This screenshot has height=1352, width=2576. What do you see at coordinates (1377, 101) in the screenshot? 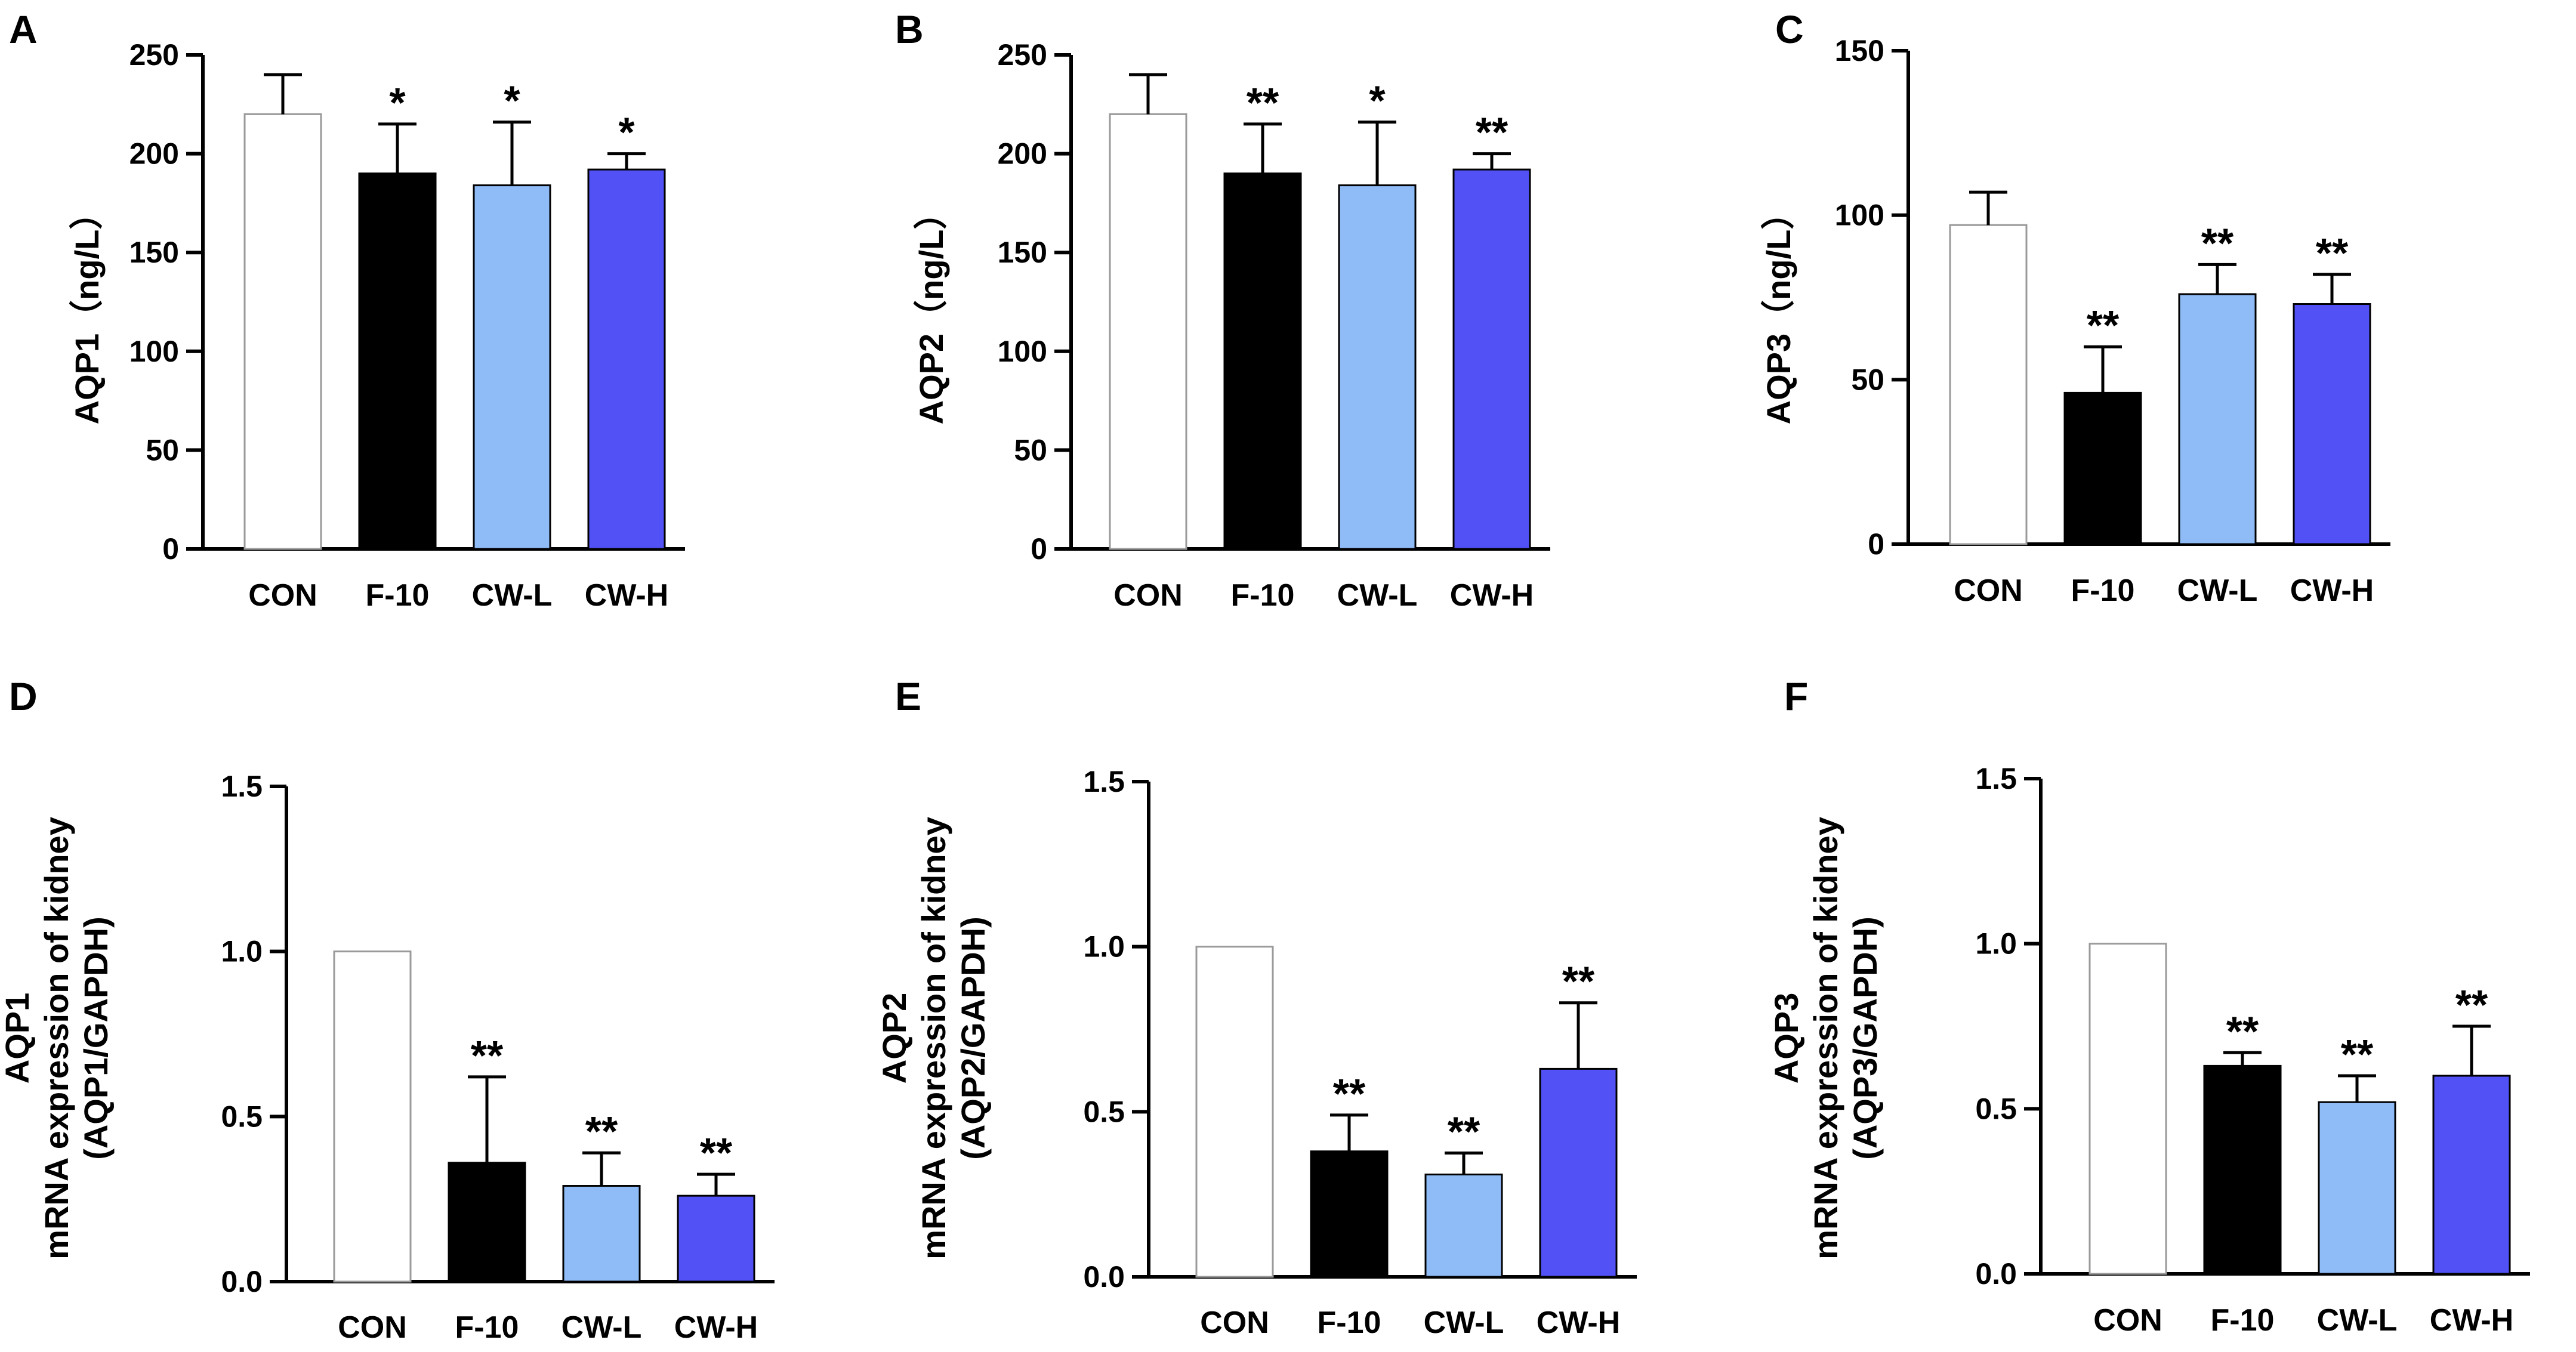
I see `significance-mark-b-cw-l: *` at bounding box center [1377, 101].